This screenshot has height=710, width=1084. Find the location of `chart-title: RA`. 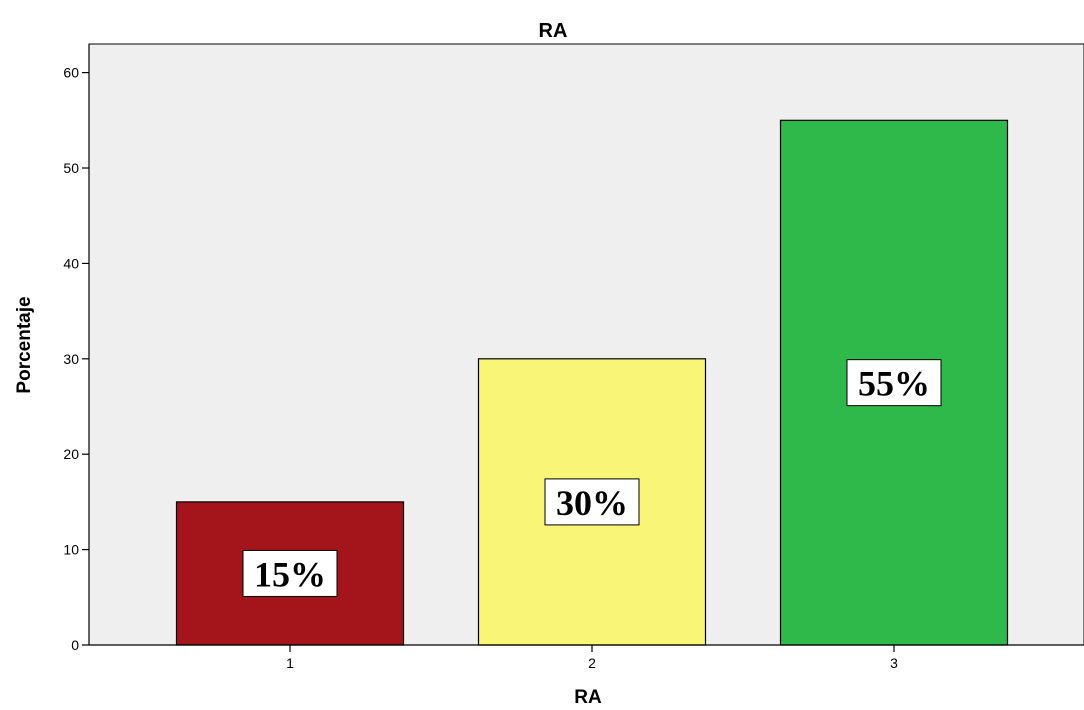

chart-title: RA is located at coordinates (553, 31).